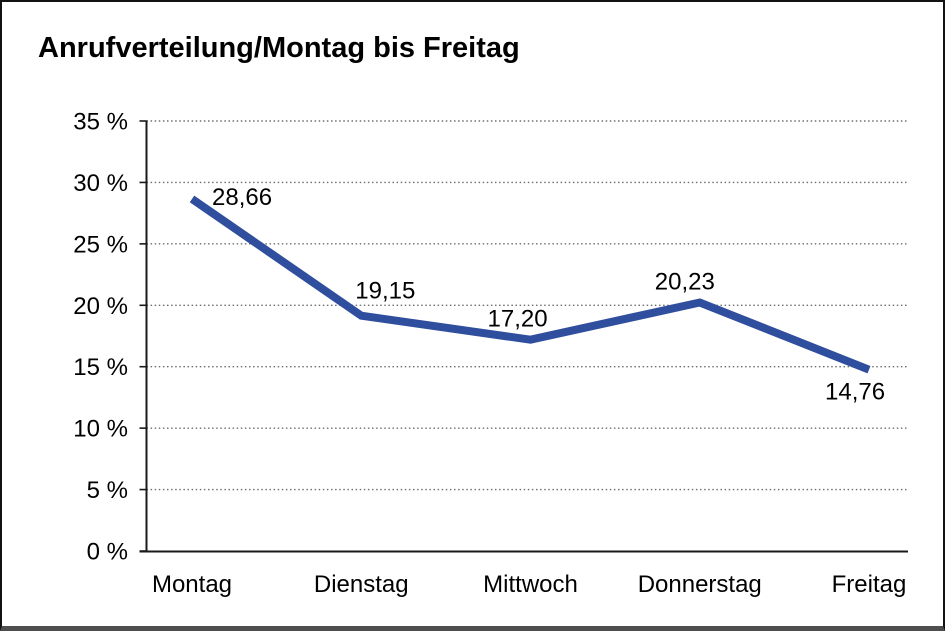 The image size is (945, 631). Describe the element at coordinates (869, 584) in the screenshot. I see `x-category-label: Freitag` at that location.